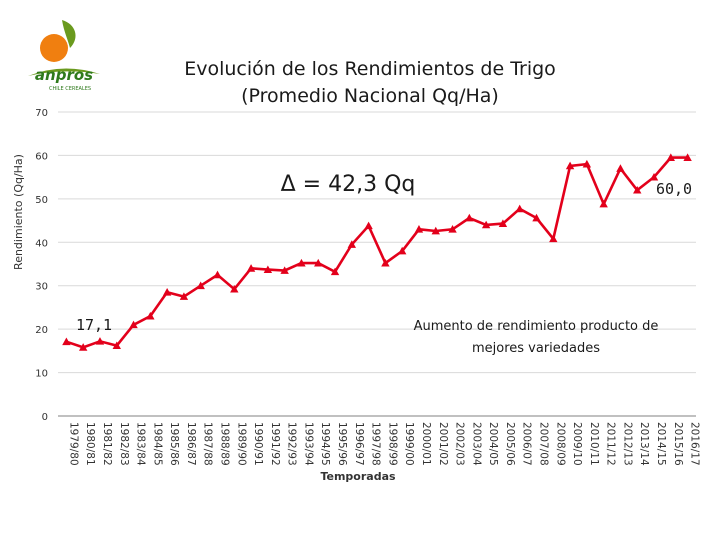 This screenshot has height=540, width=720. What do you see at coordinates (443, 444) in the screenshot?
I see `x-tick-label: 2001/02` at bounding box center [443, 444].